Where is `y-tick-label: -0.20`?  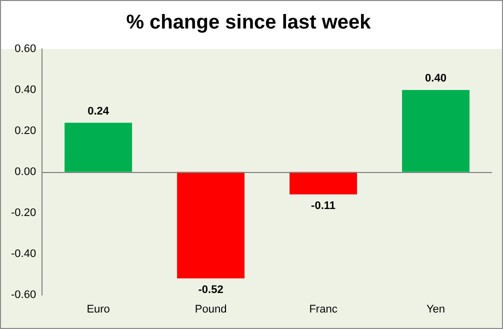
y-tick-label: -0.20 is located at coordinates (23, 212).